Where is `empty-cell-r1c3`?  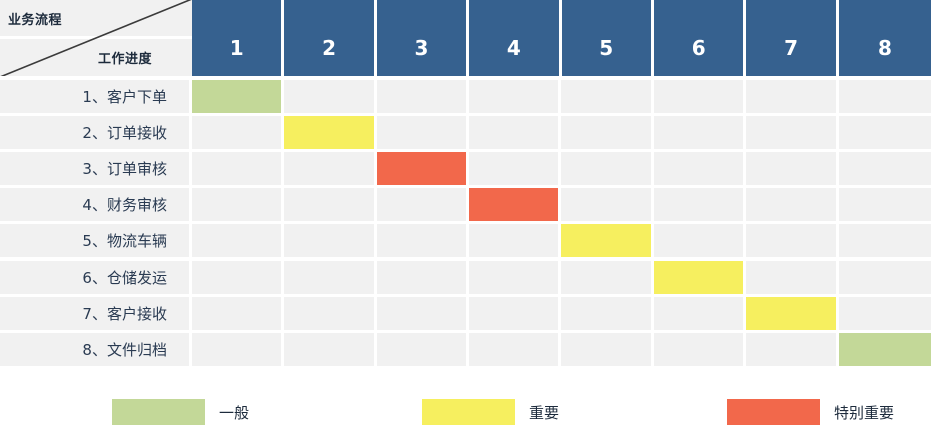
empty-cell-r1c3 is located at coordinates (423, 97).